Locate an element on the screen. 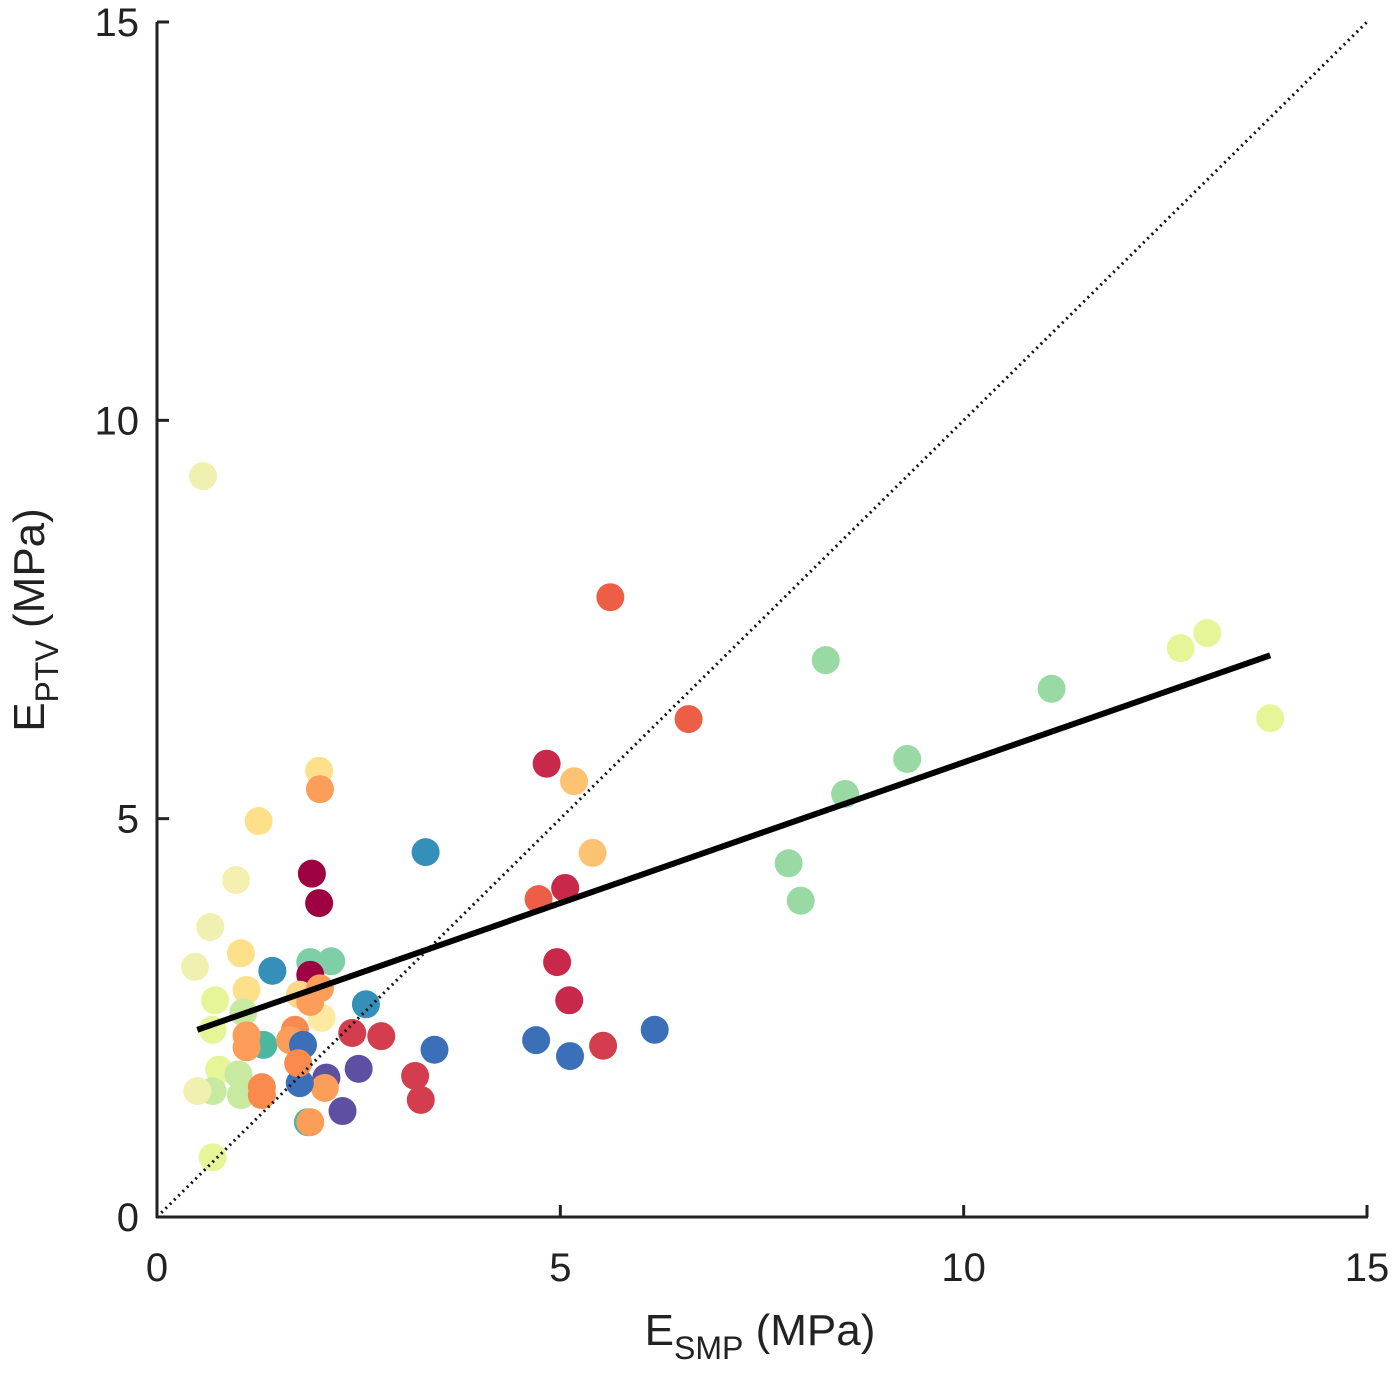  y-tick-label: 5 is located at coordinates (128, 820).